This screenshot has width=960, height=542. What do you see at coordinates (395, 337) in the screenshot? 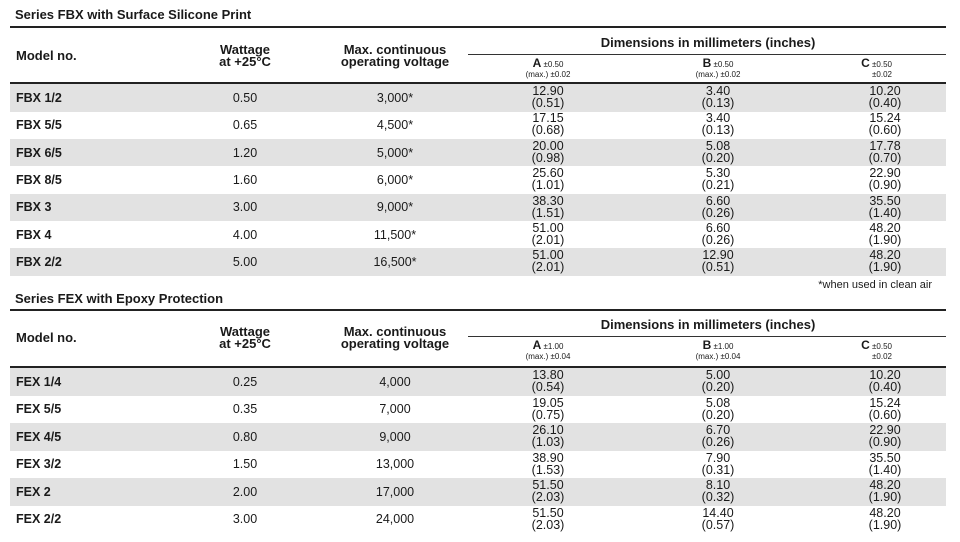
I see `fex-header-voltage: Max. continuous operating voltage` at bounding box center [395, 337].